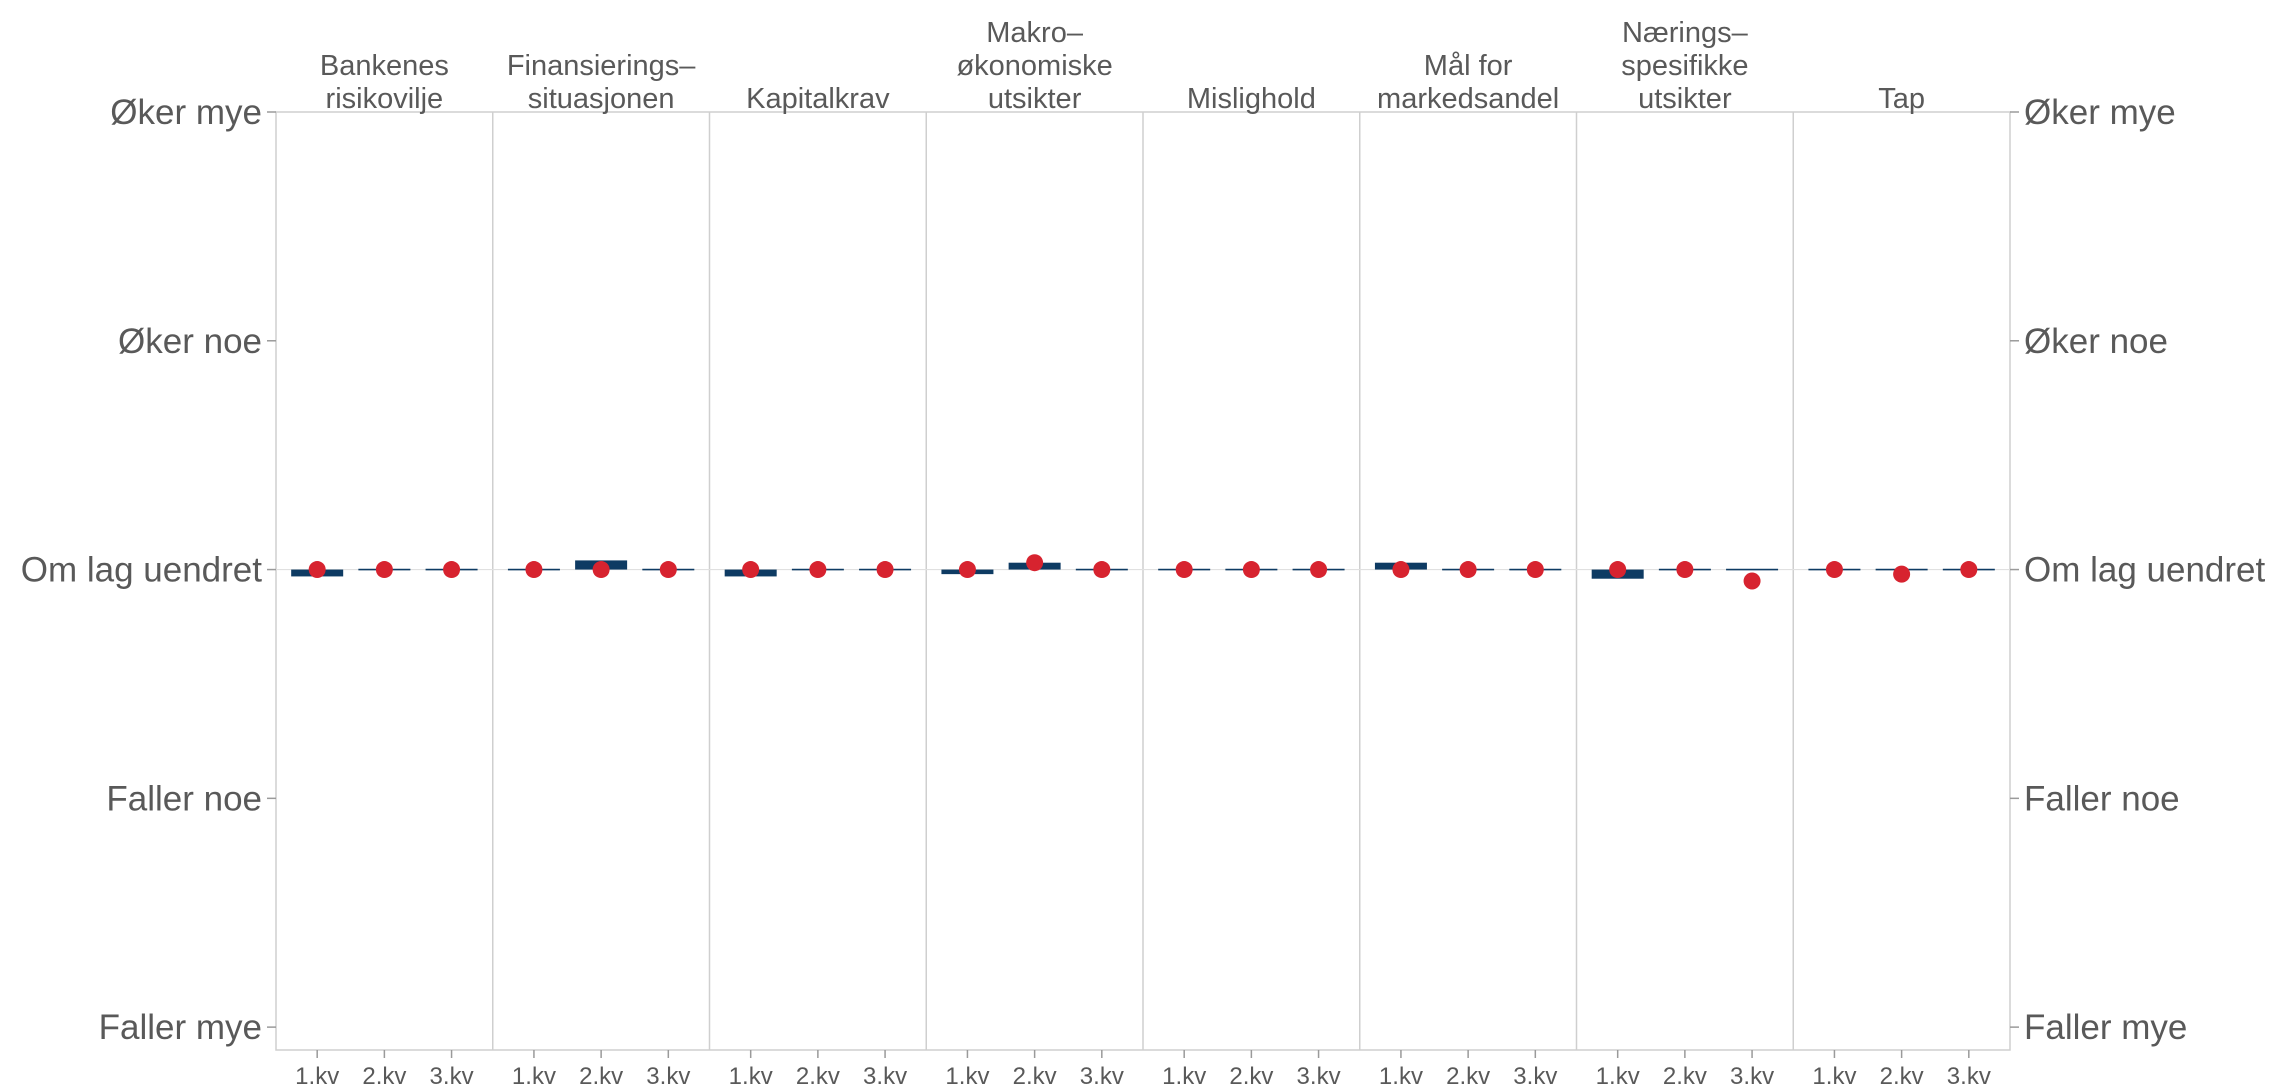  Describe the element at coordinates (818, 99) in the screenshot. I see `panel-title: Kapitalkrav` at that location.